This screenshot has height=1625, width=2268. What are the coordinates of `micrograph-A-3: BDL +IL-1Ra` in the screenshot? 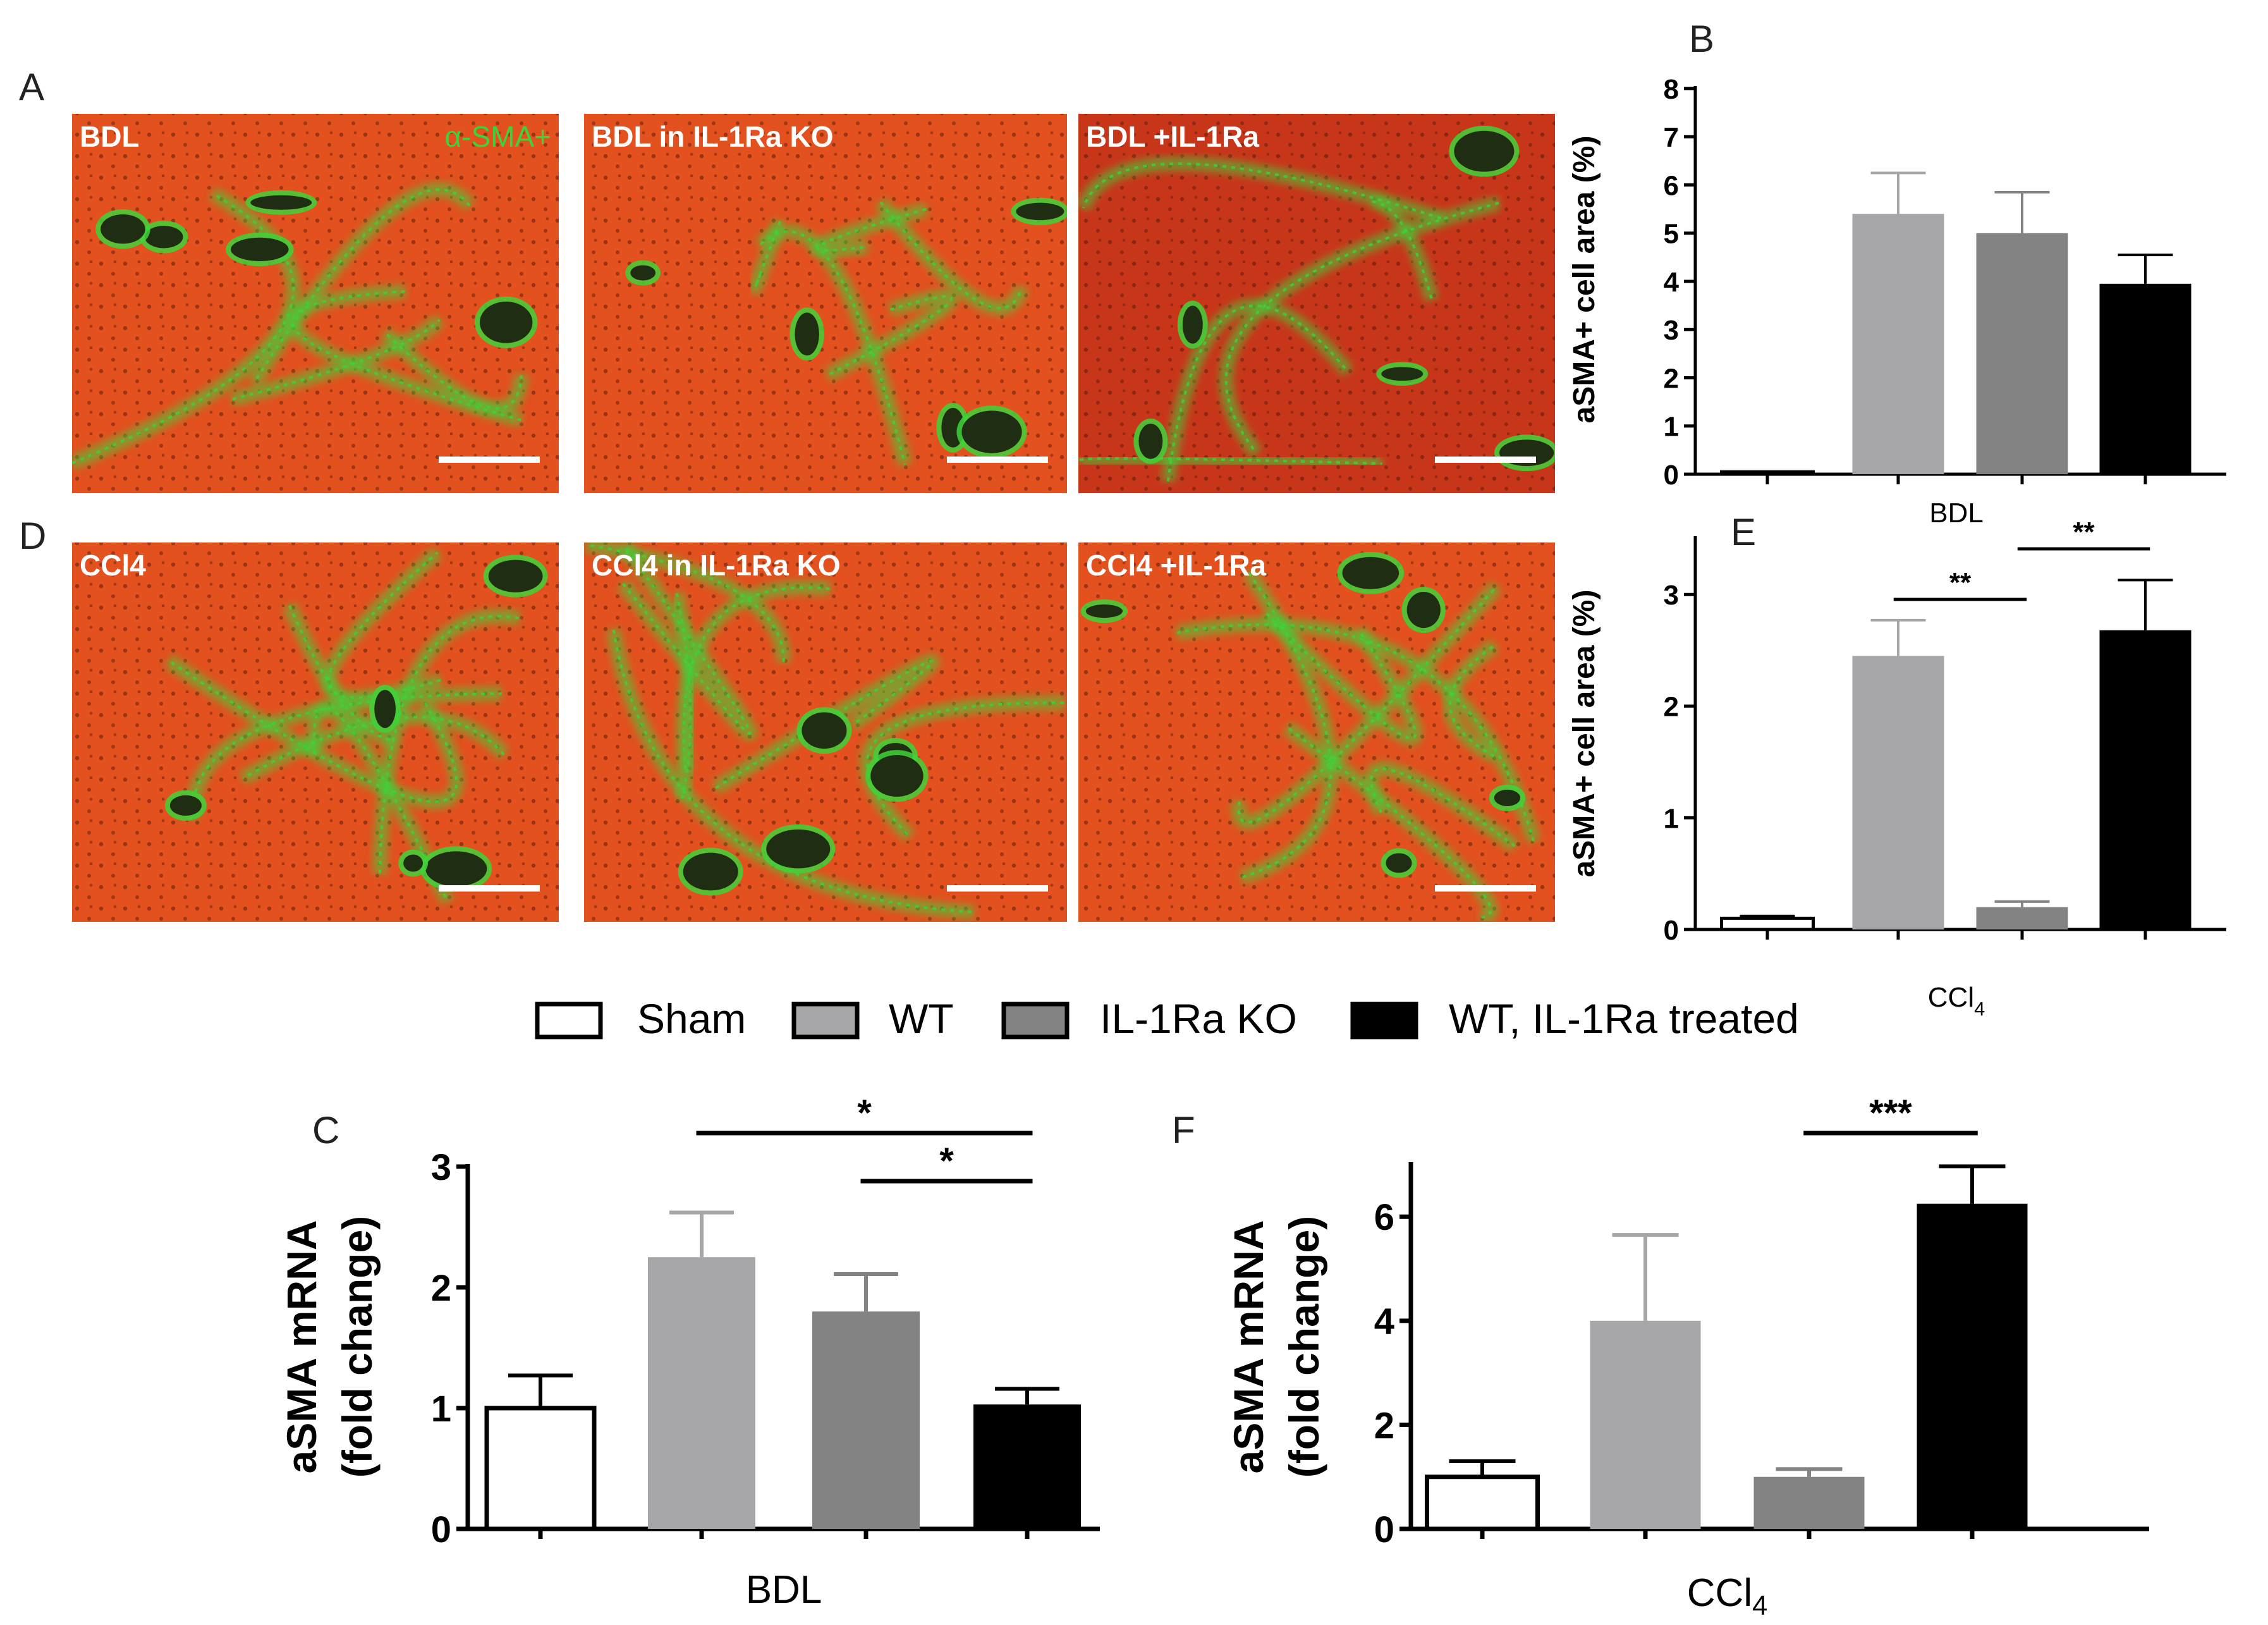 It's located at (1316, 303).